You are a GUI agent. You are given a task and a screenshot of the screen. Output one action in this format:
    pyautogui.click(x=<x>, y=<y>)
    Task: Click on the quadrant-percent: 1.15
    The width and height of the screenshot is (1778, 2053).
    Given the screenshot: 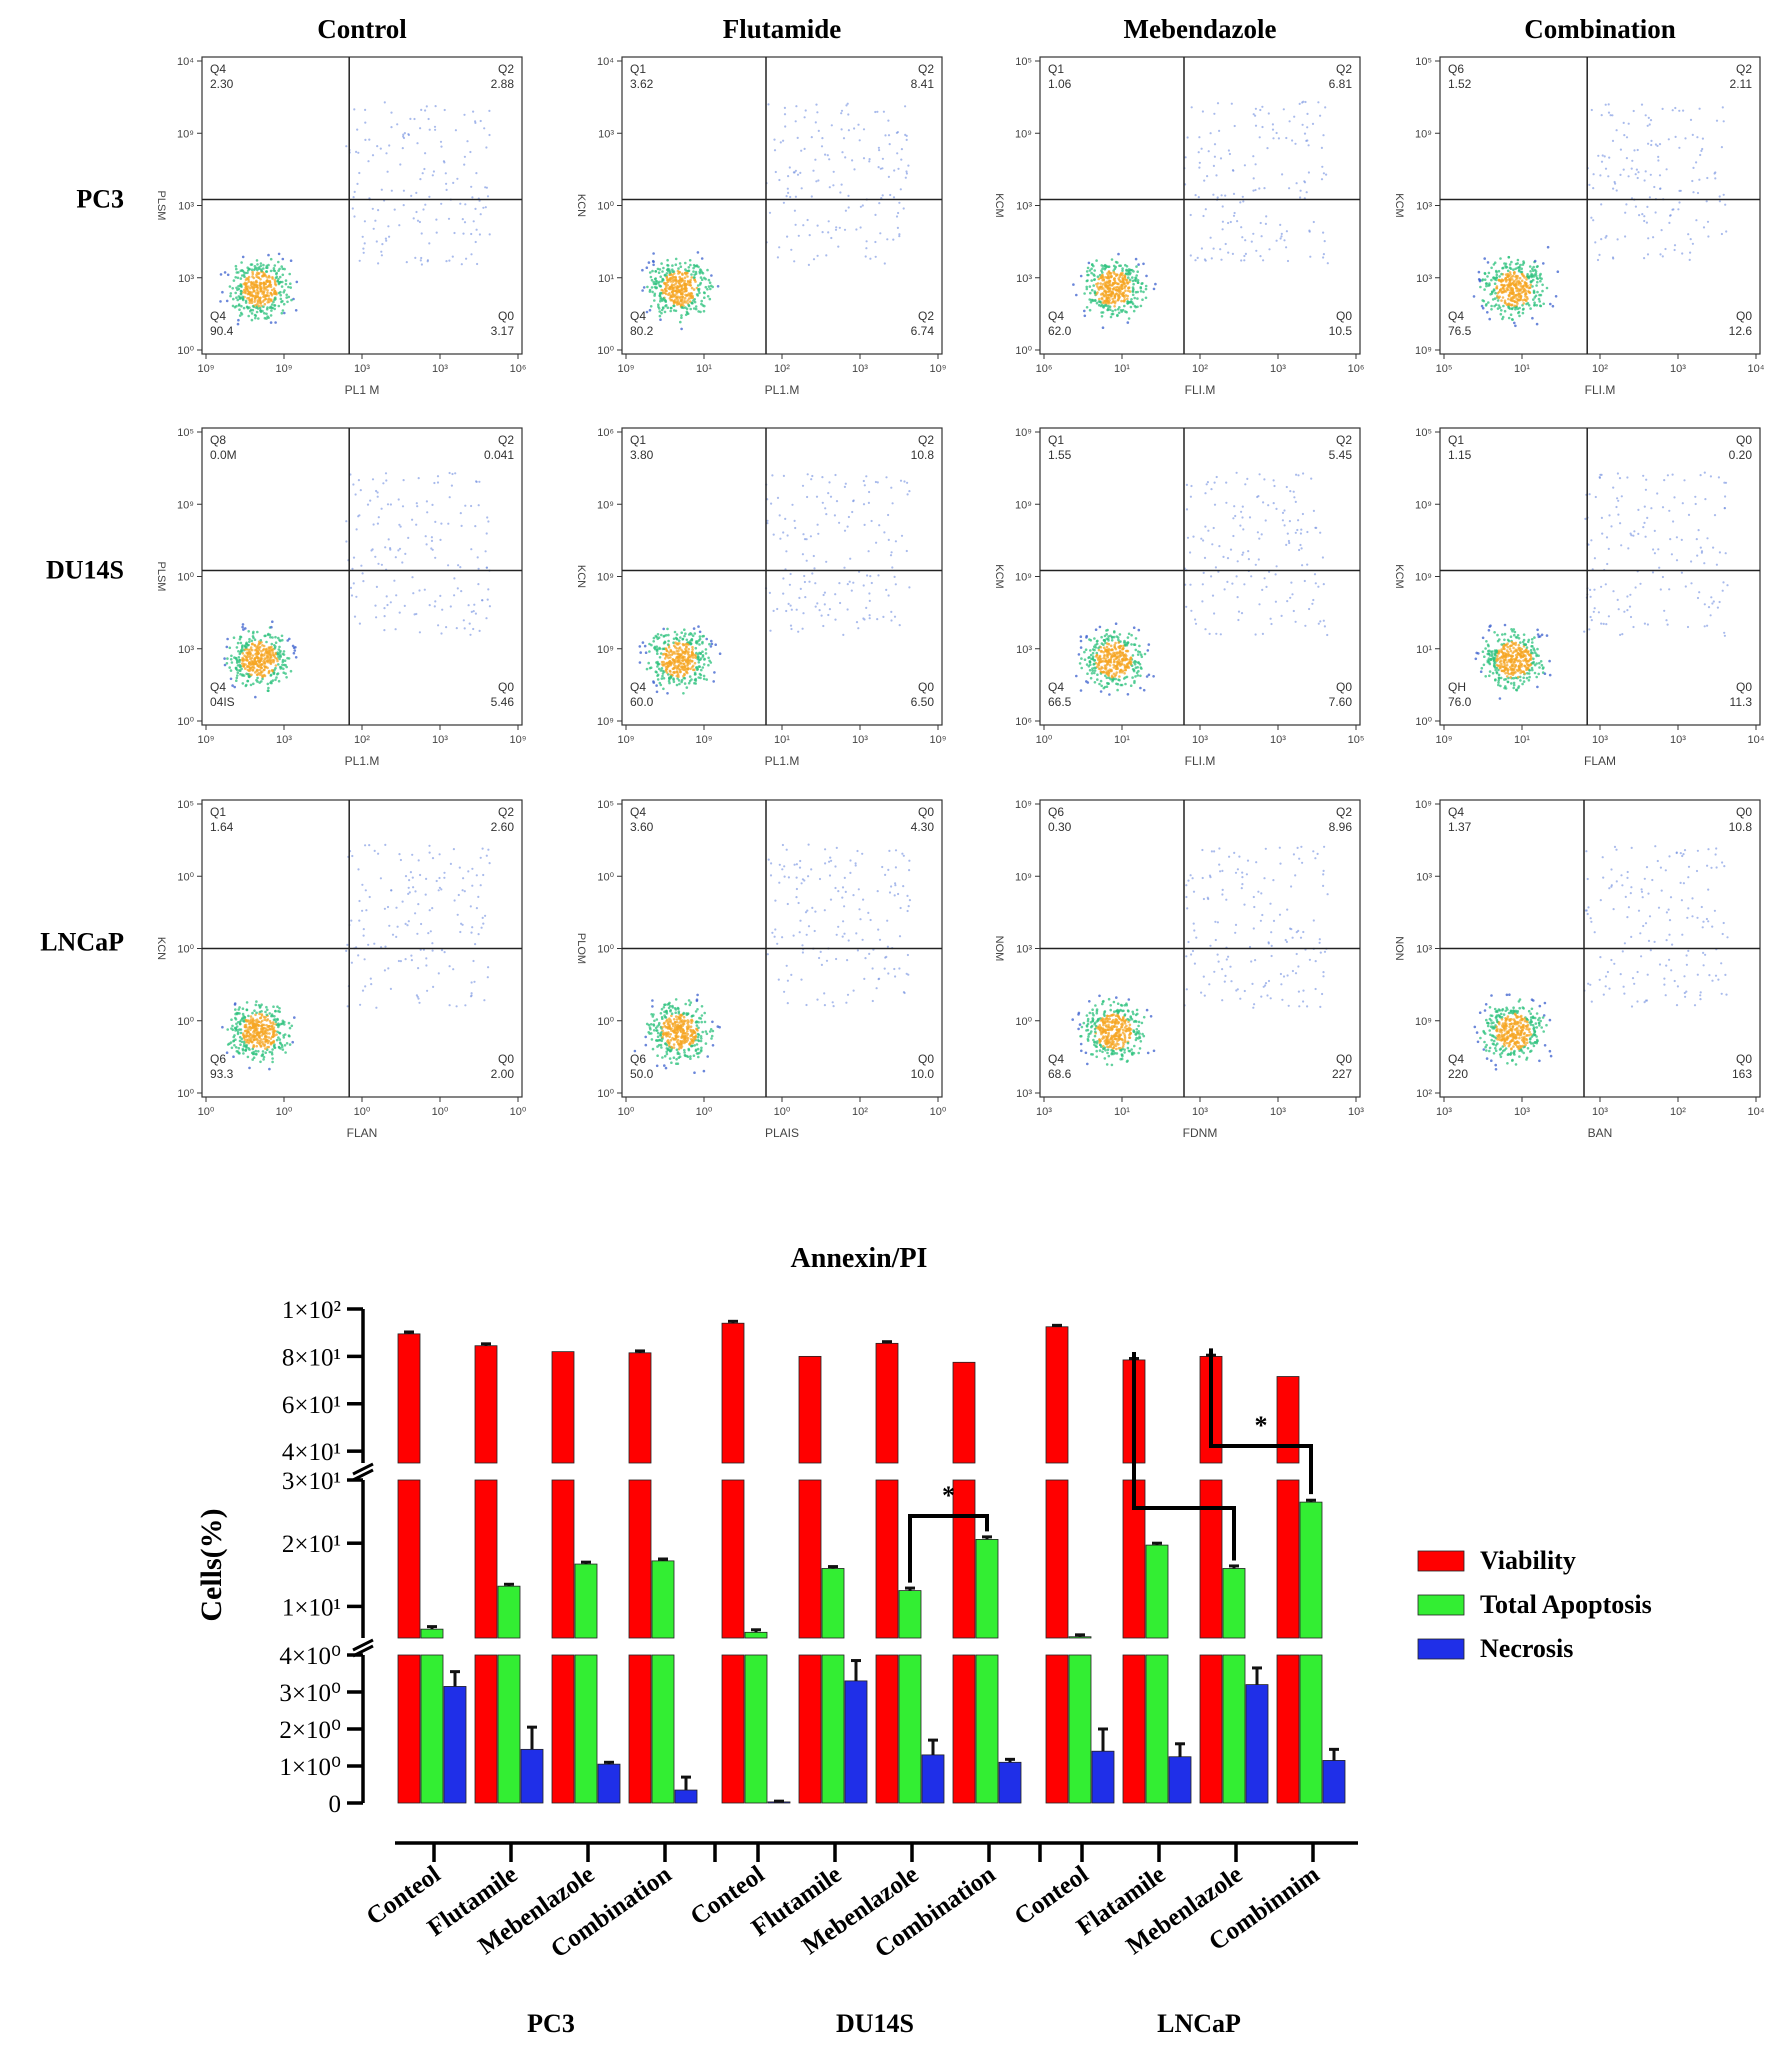 What is the action you would take?
    pyautogui.click(x=1460, y=455)
    